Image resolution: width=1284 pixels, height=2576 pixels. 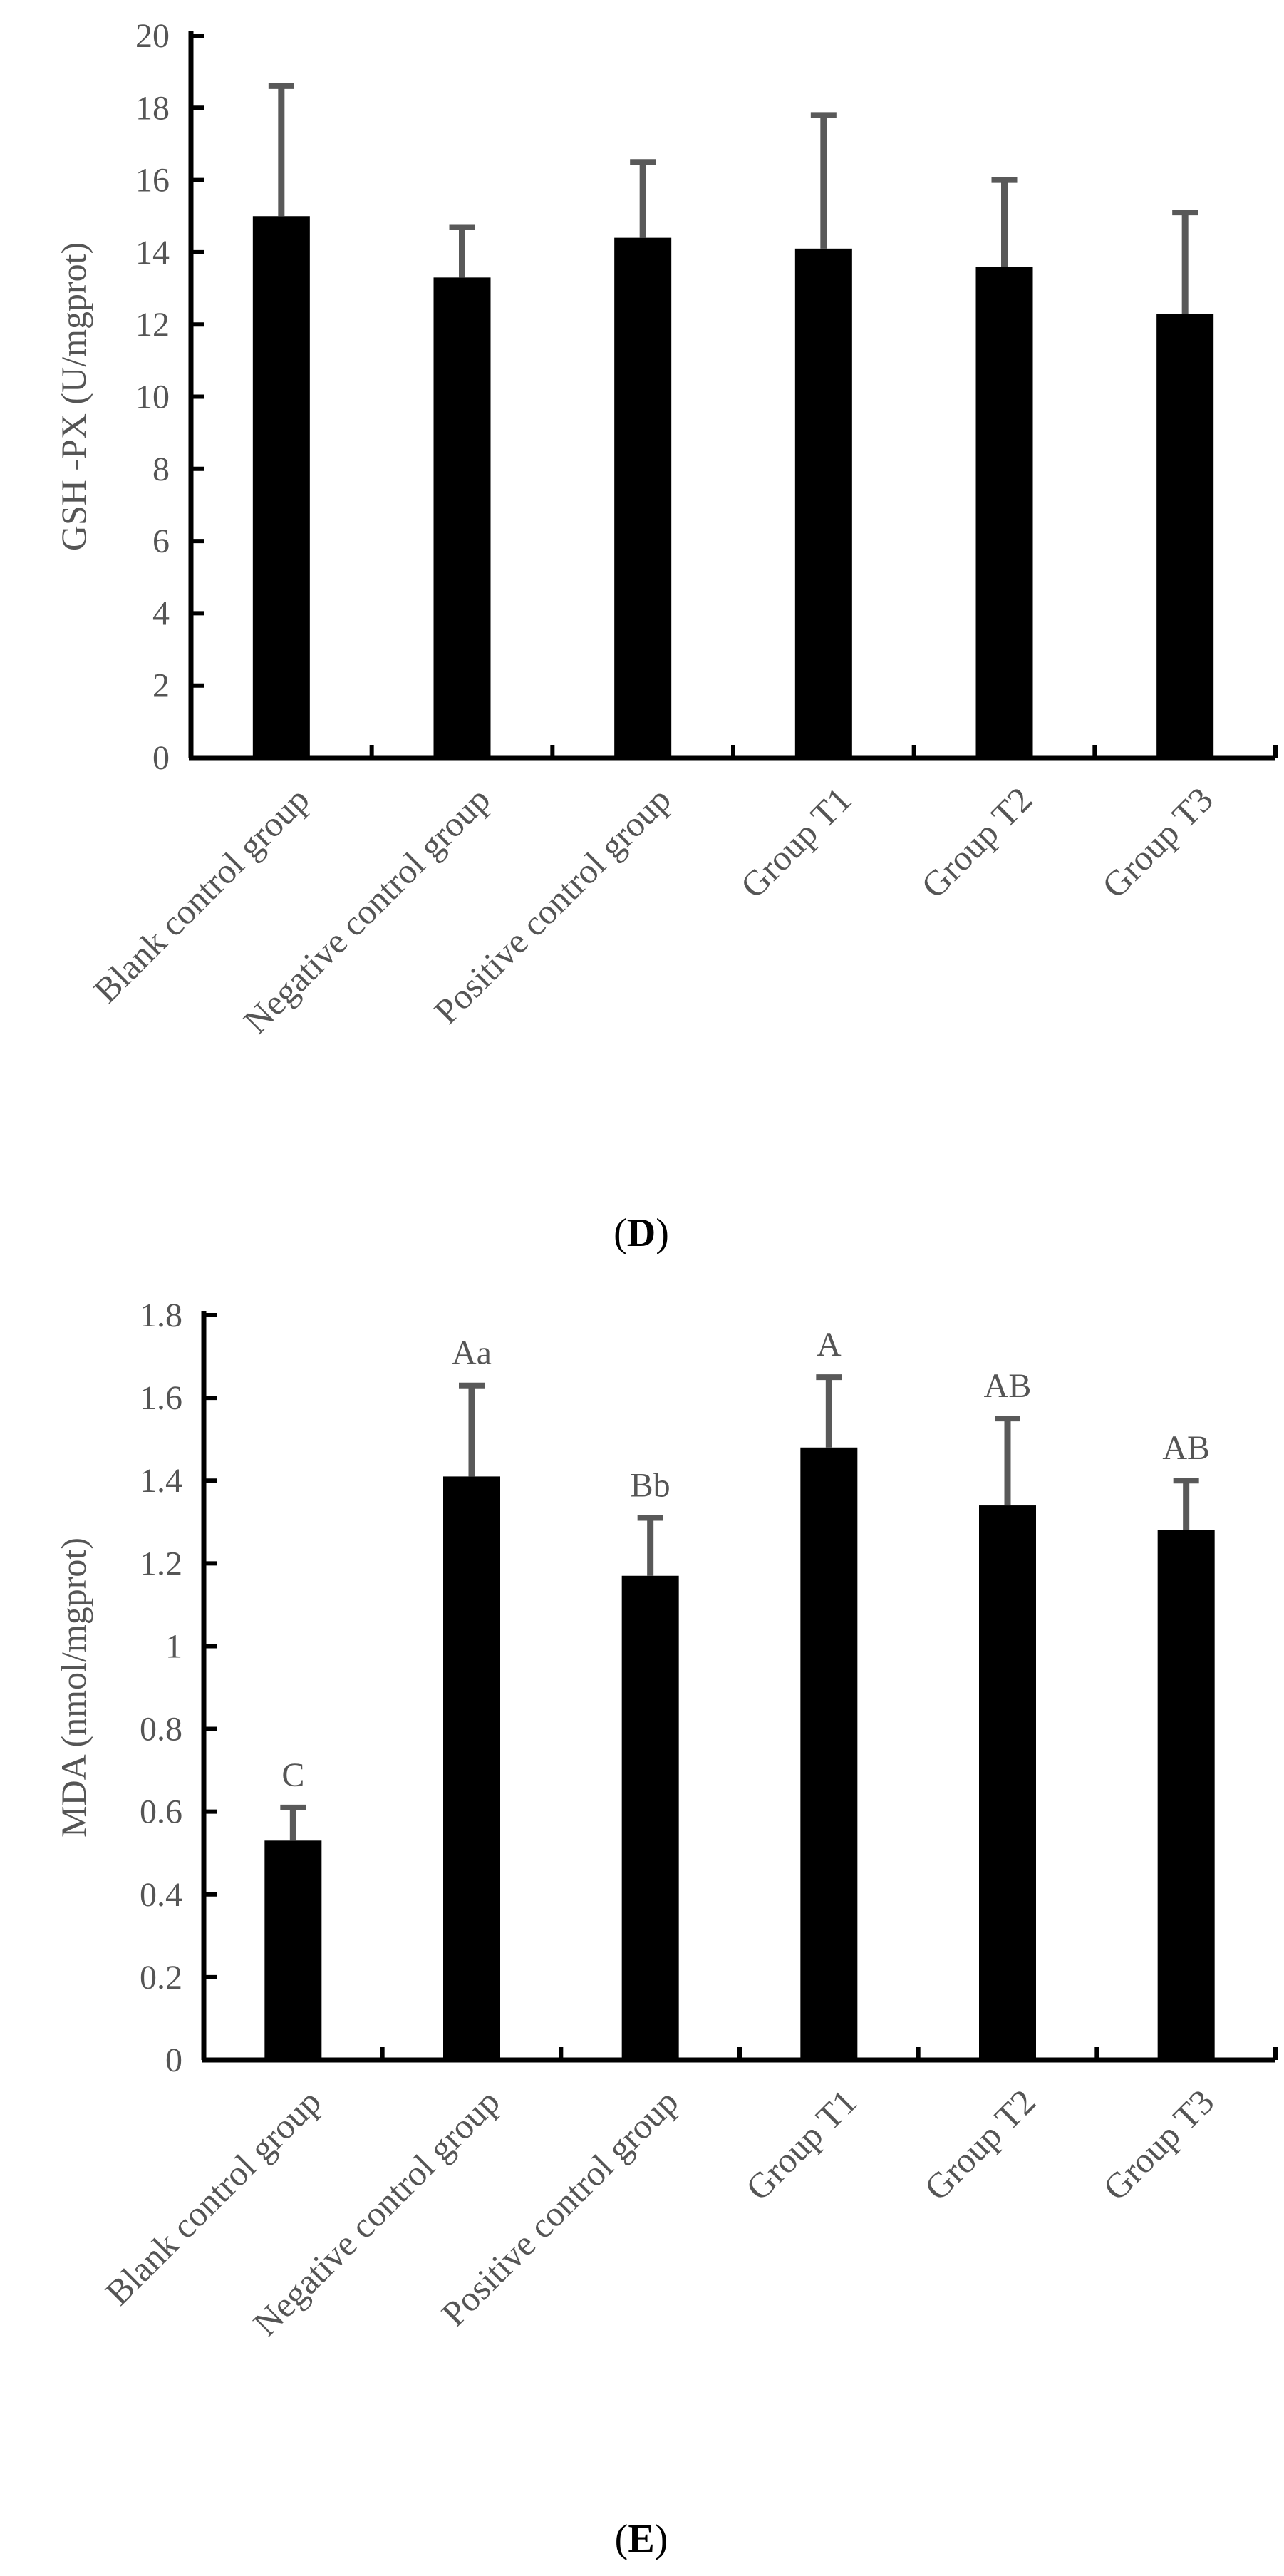 What do you see at coordinates (1008, 1386) in the screenshot?
I see `significance-label-group-t2: AB` at bounding box center [1008, 1386].